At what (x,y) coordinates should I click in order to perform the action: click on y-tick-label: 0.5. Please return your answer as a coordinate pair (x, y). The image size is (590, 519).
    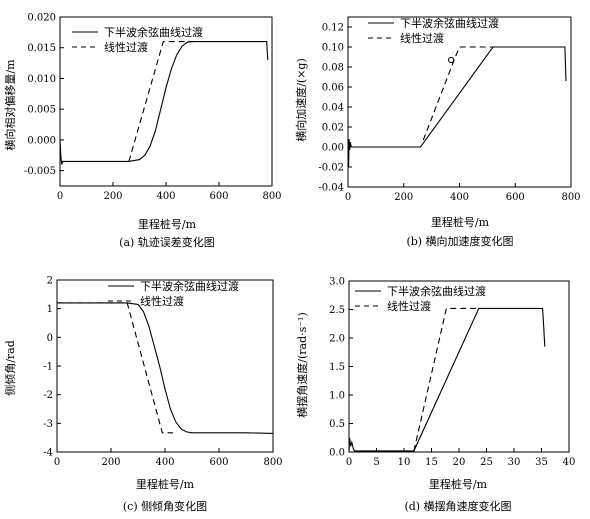
    Looking at the image, I should click on (337, 424).